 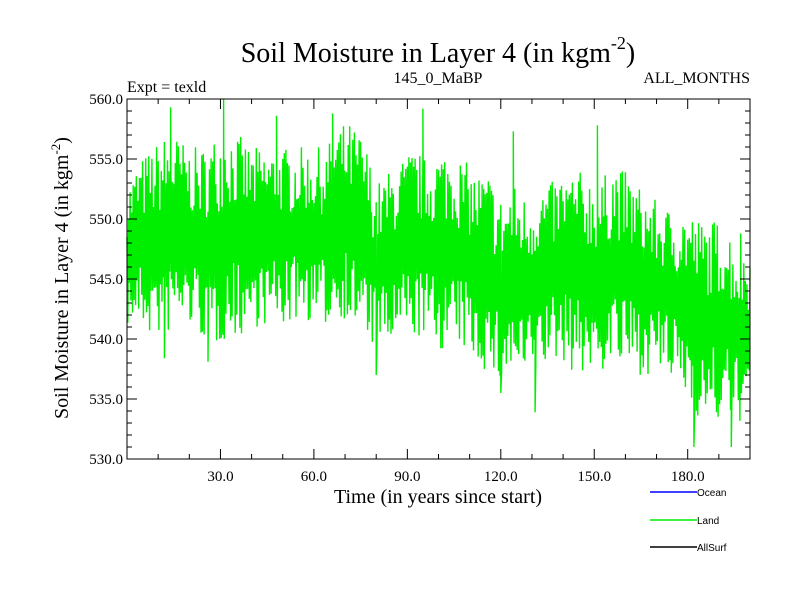 What do you see at coordinates (688, 521) in the screenshot?
I see `legend: Ocean Land AllSurf` at bounding box center [688, 521].